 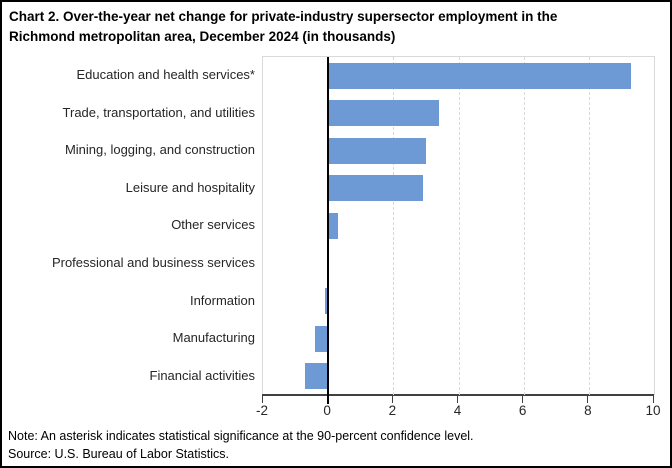 I want to click on category-label: Education and health services*, so click(x=165, y=75).